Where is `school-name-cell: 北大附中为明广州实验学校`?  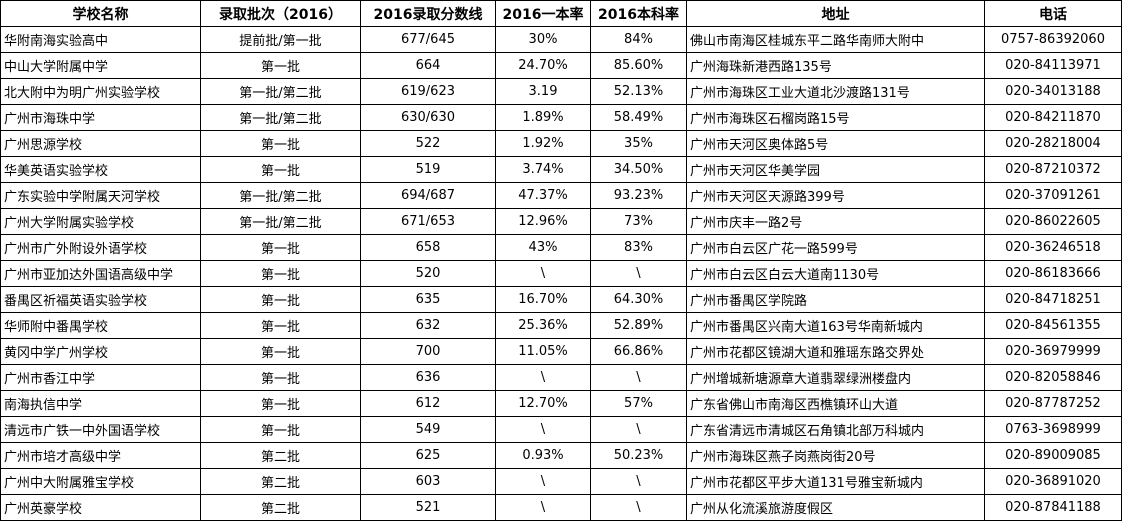 school-name-cell: 北大附中为明广州实验学校 is located at coordinates (100, 91).